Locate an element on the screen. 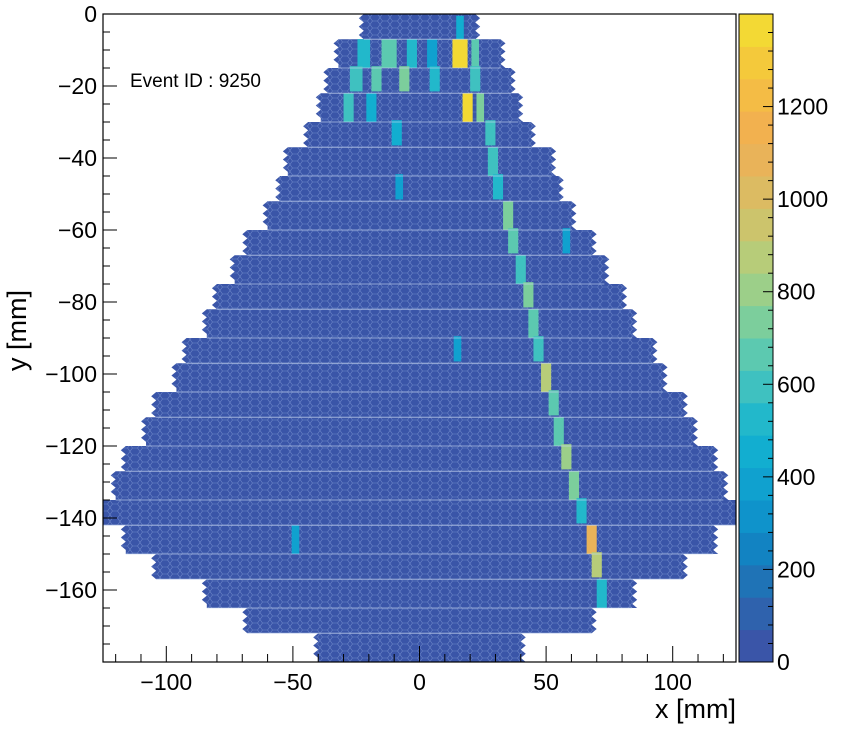 The width and height of the screenshot is (846, 734). y-tick-label: 0 is located at coordinates (90, 14).